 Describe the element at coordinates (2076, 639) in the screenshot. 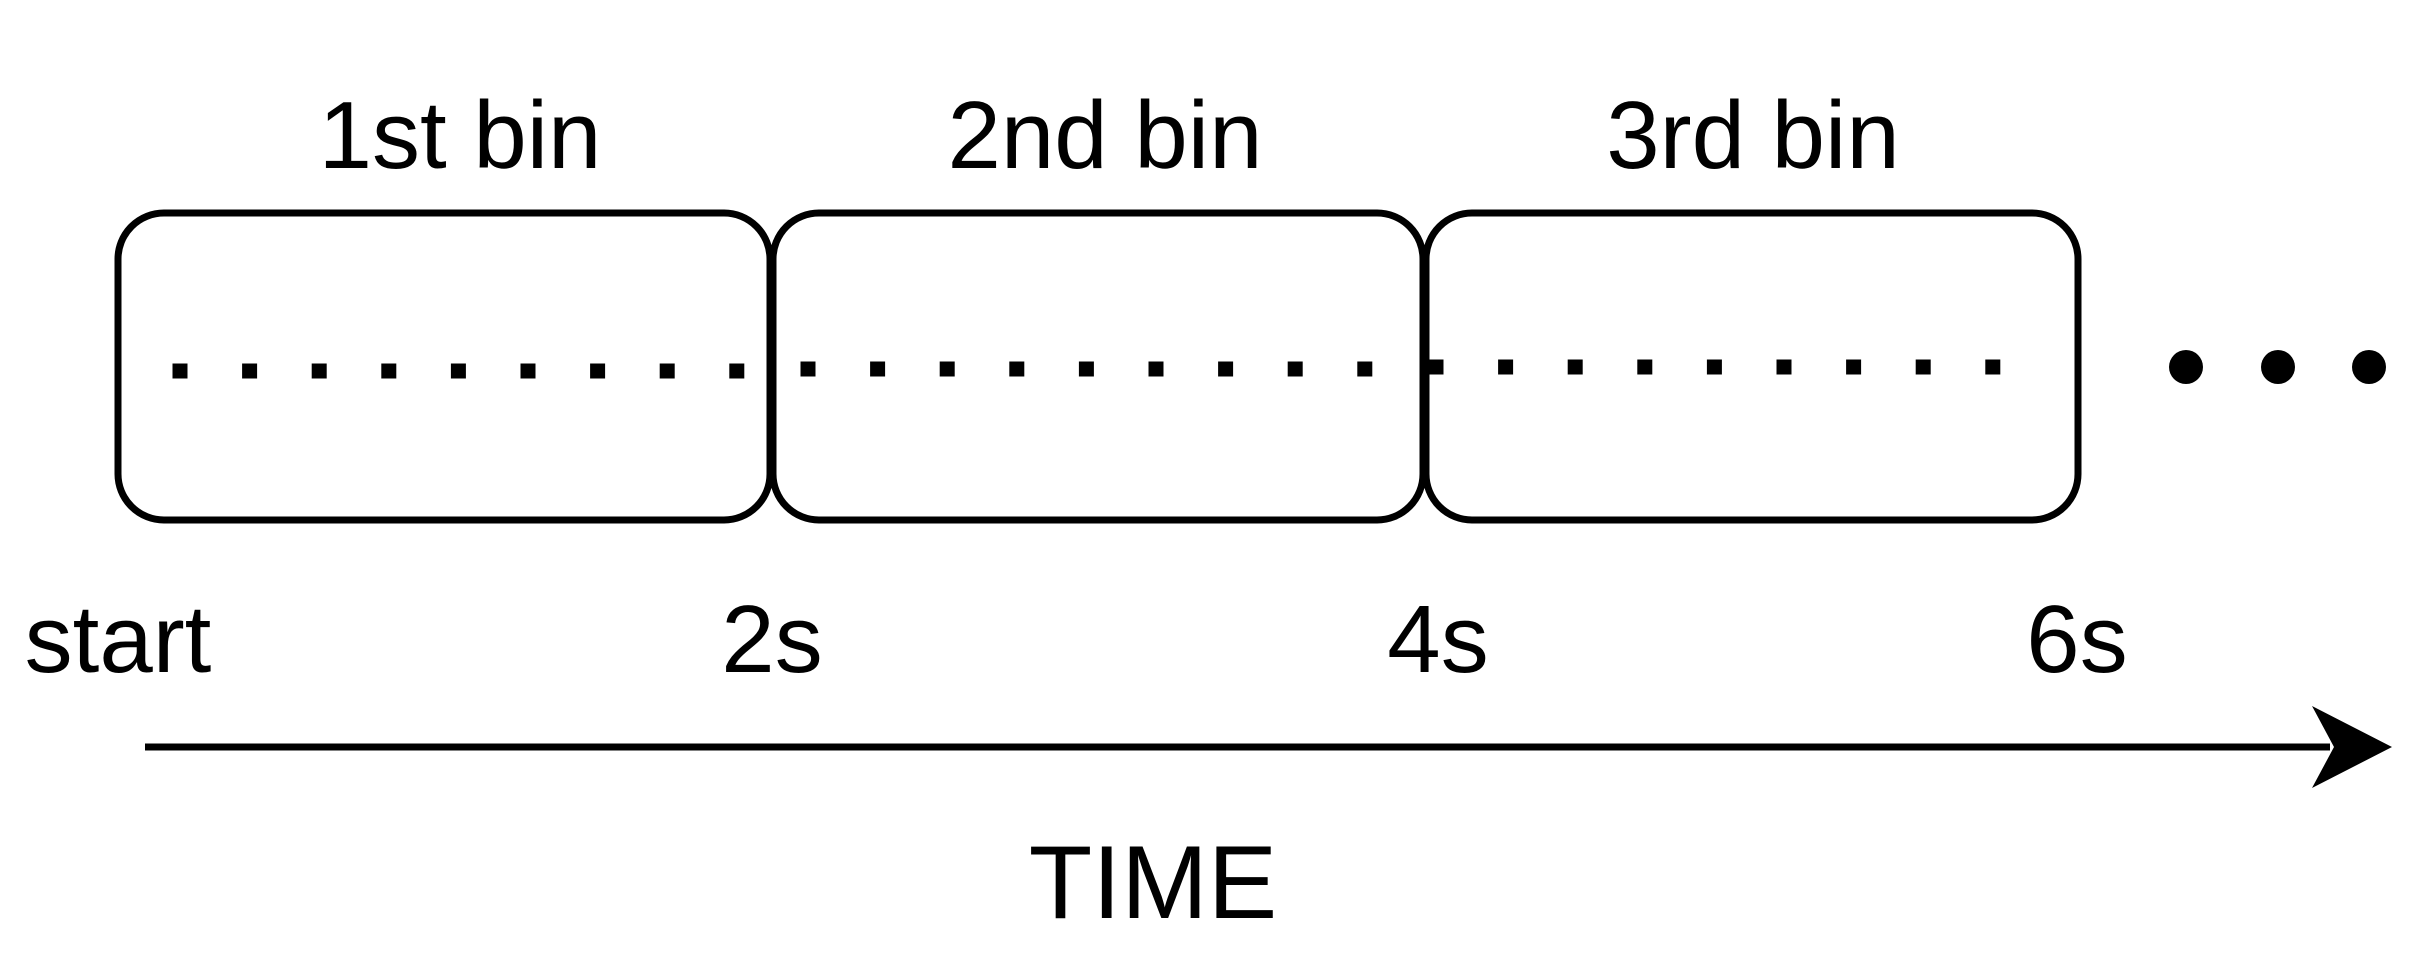

I see `tick-label-6s: 6s` at that location.